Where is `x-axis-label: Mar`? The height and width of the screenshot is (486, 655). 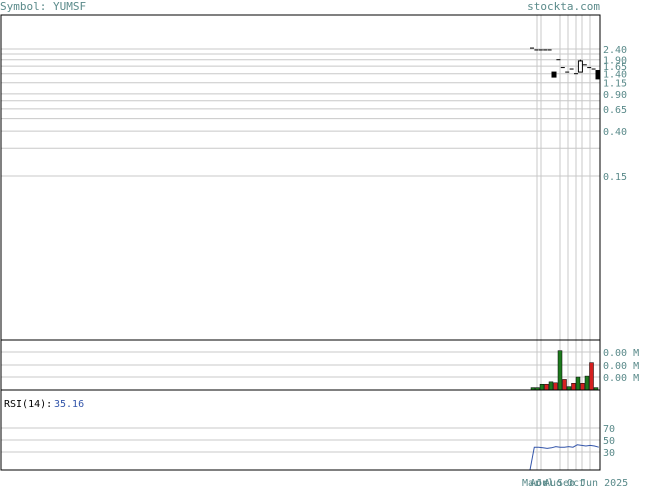 x-axis-label: Mar is located at coordinates (531, 482).